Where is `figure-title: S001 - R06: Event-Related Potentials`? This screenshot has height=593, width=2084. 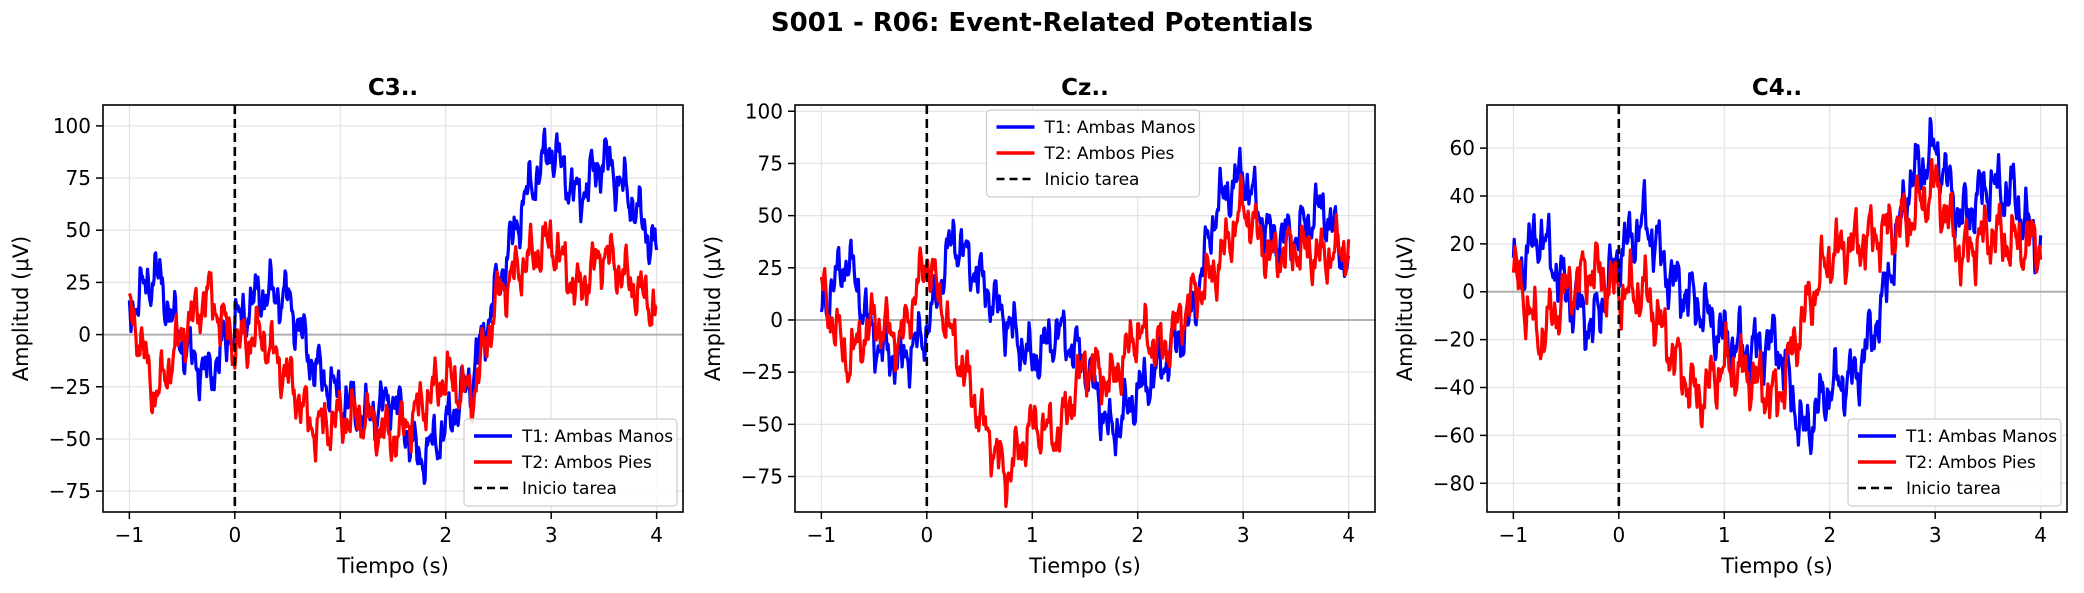 figure-title: S001 - R06: Event-Related Potentials is located at coordinates (1042, 23).